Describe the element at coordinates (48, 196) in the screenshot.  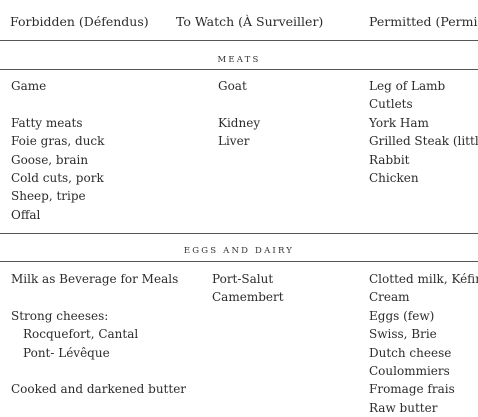
I see `meats-forbidden-item: Sheep, tripe` at that location.